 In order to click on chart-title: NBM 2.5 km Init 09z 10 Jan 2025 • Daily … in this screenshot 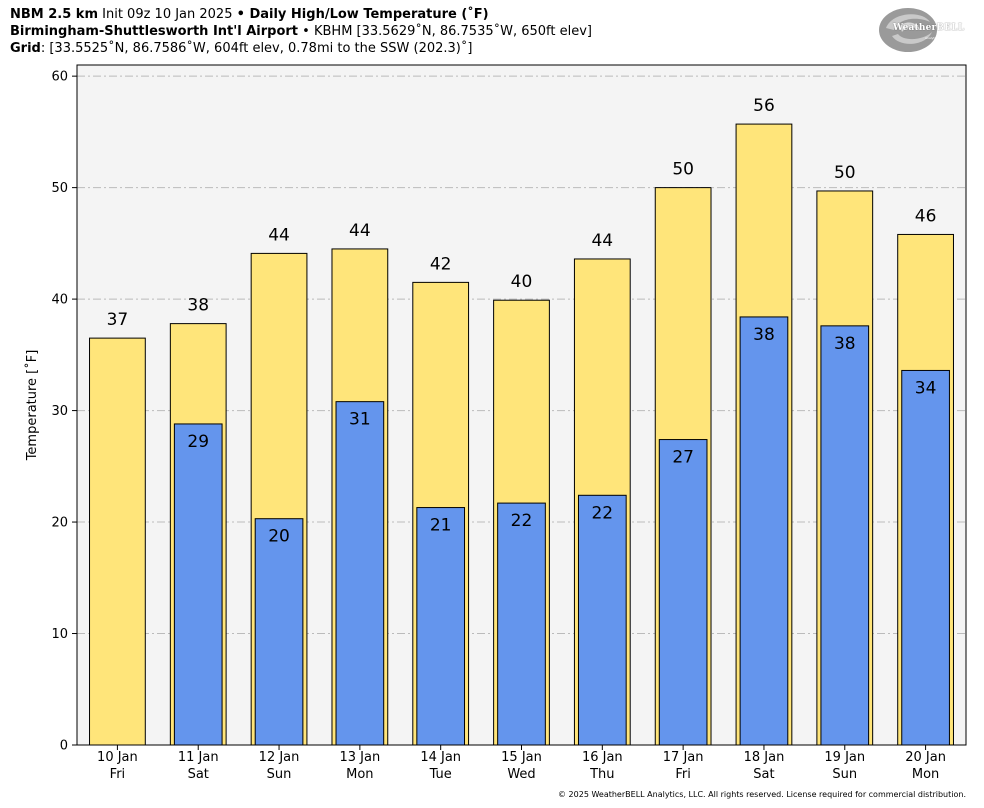, I will do `click(249, 14)`.